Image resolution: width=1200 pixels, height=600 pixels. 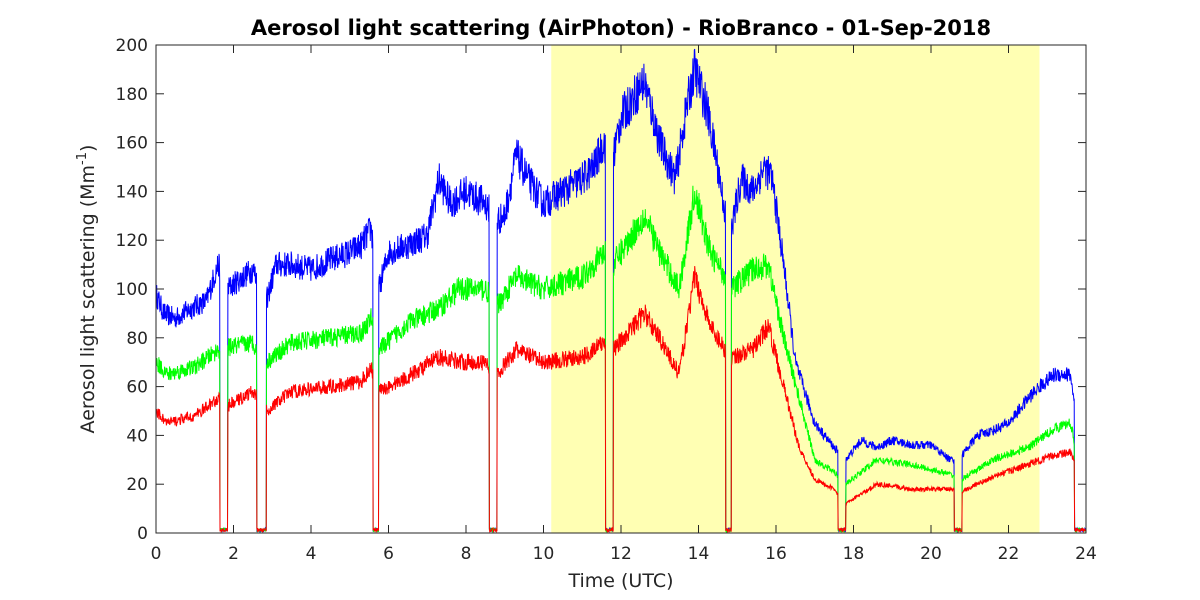 What do you see at coordinates (156, 554) in the screenshot?
I see `x-tick-label: 0` at bounding box center [156, 554].